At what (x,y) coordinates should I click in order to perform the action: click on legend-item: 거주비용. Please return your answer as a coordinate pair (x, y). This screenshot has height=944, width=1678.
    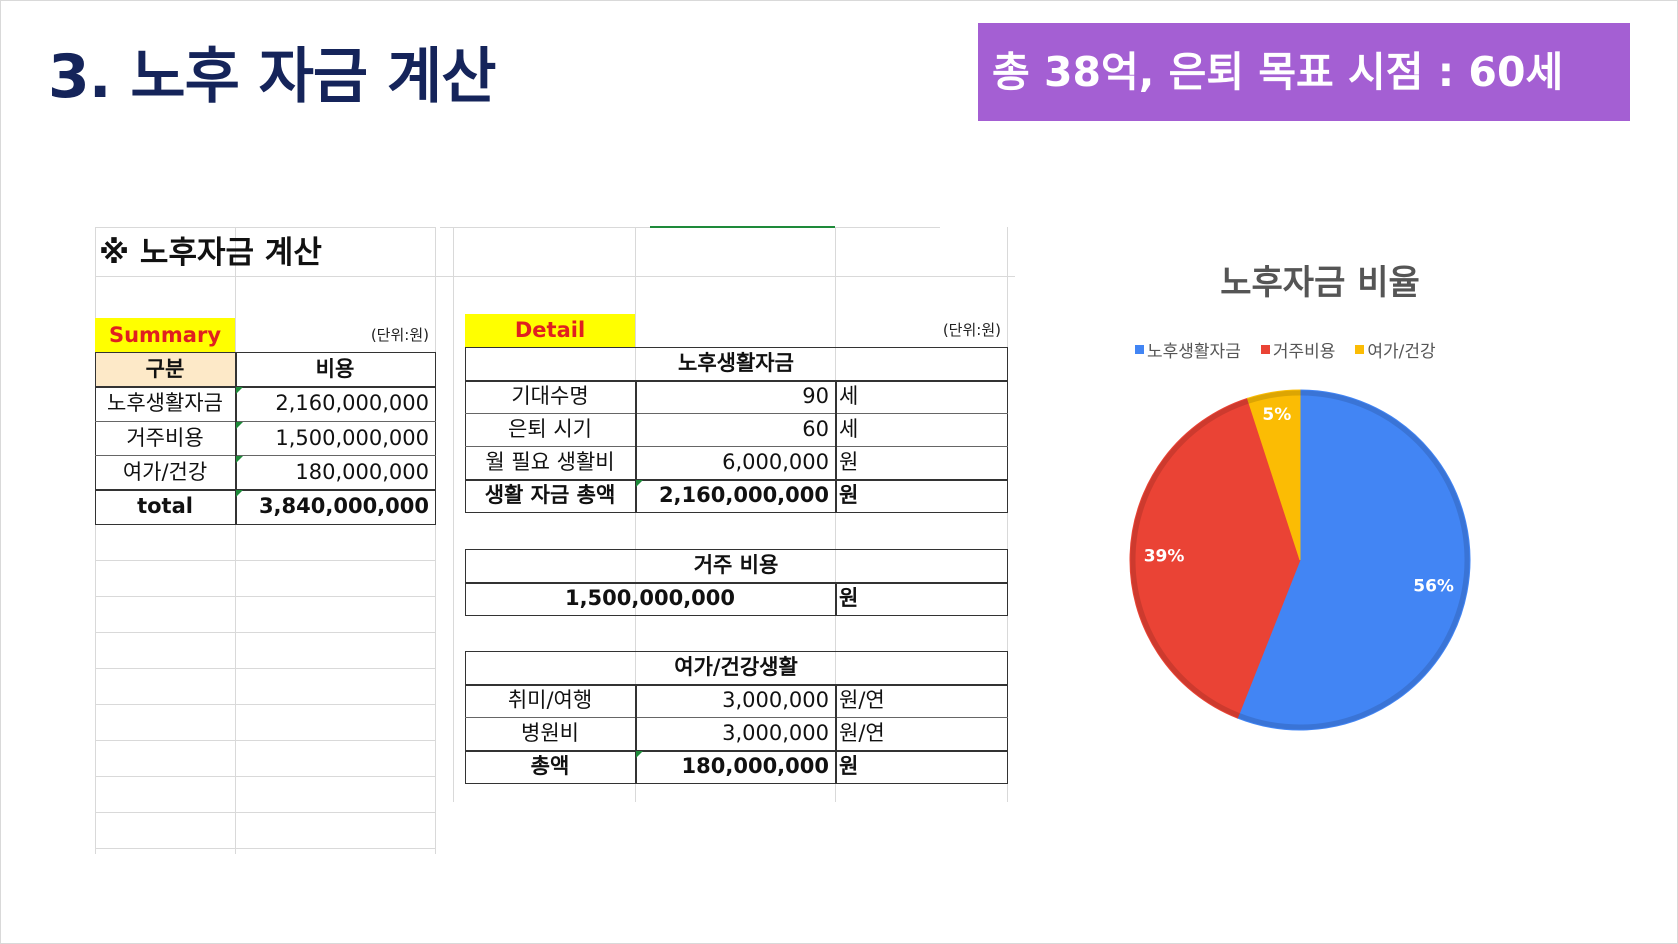
    Looking at the image, I should click on (1298, 349).